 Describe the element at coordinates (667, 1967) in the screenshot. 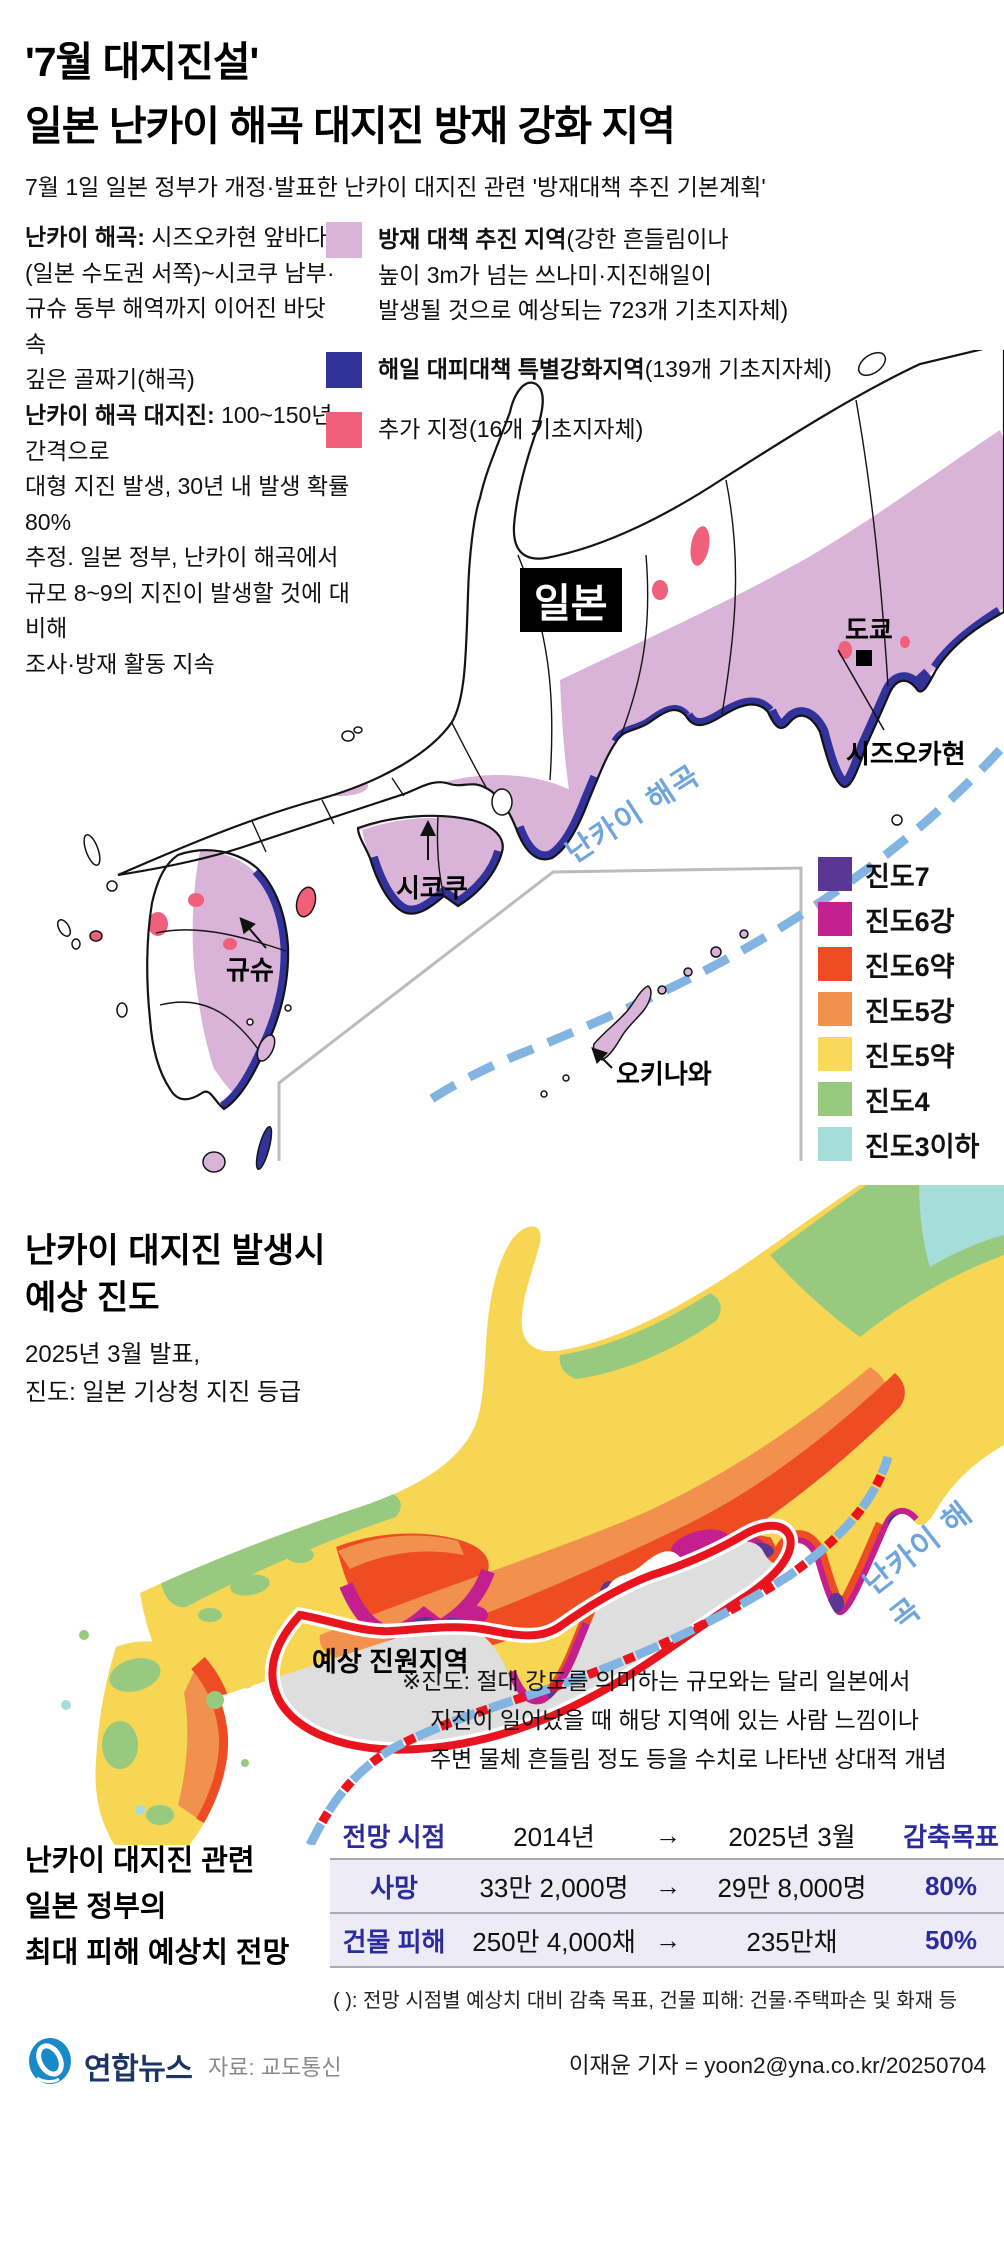

I see `table-bottom-rule` at that location.